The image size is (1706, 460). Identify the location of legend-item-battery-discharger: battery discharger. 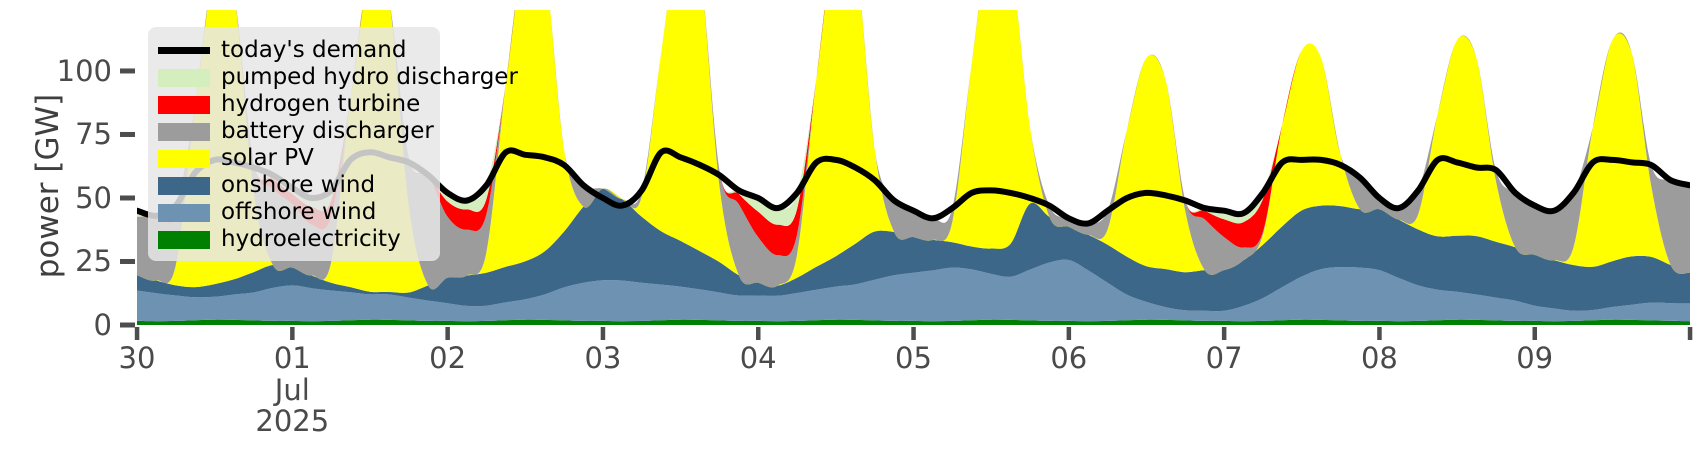
(294, 131).